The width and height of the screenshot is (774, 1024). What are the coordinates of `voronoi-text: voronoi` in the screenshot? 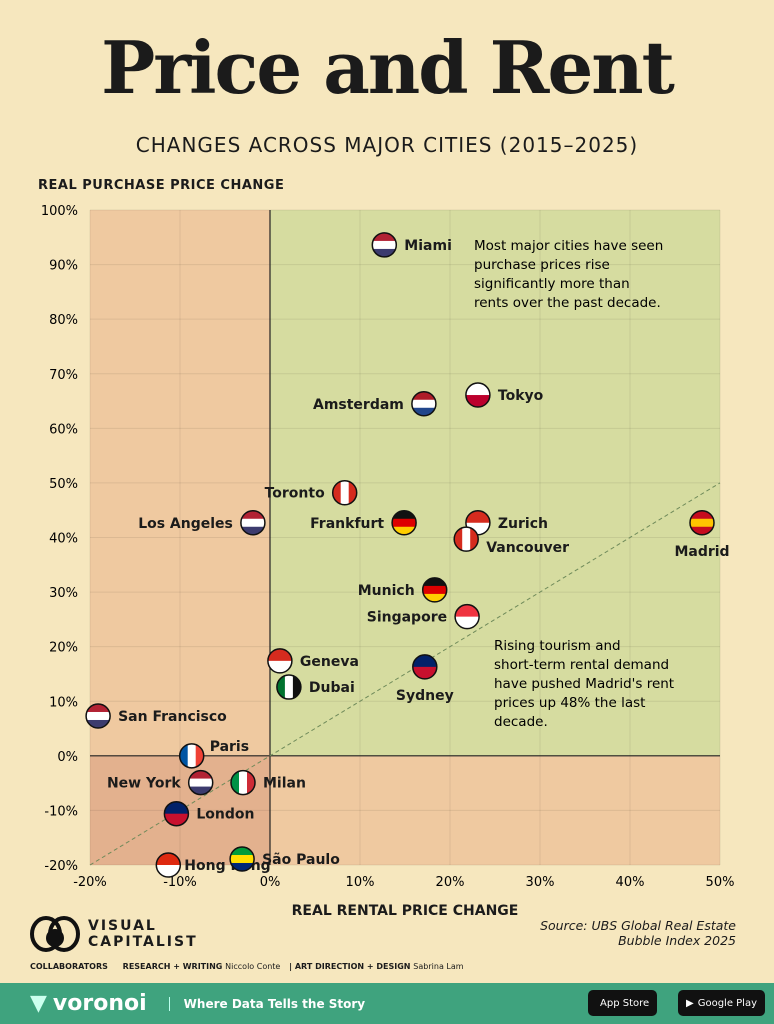 It's located at (99, 1003).